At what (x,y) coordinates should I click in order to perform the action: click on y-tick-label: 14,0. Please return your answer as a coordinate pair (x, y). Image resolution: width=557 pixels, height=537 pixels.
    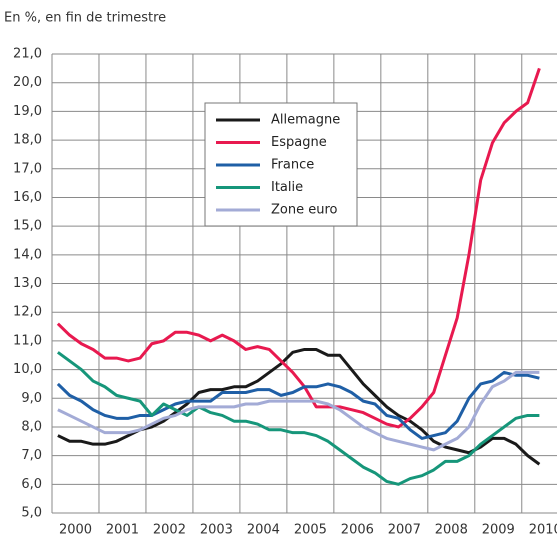
    Looking at the image, I should click on (27, 254).